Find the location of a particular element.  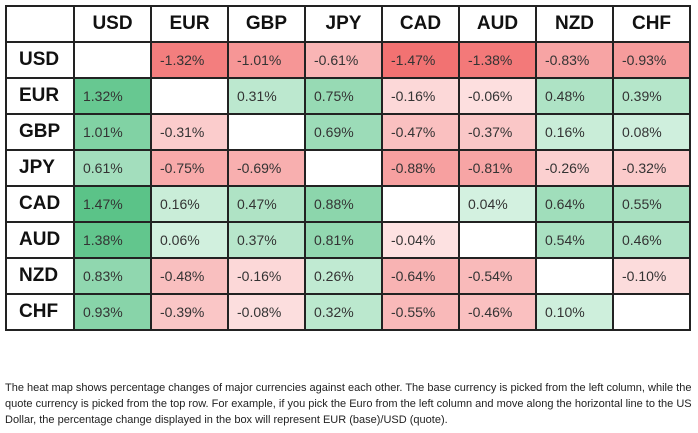

cell: 1.01% is located at coordinates (112, 132).